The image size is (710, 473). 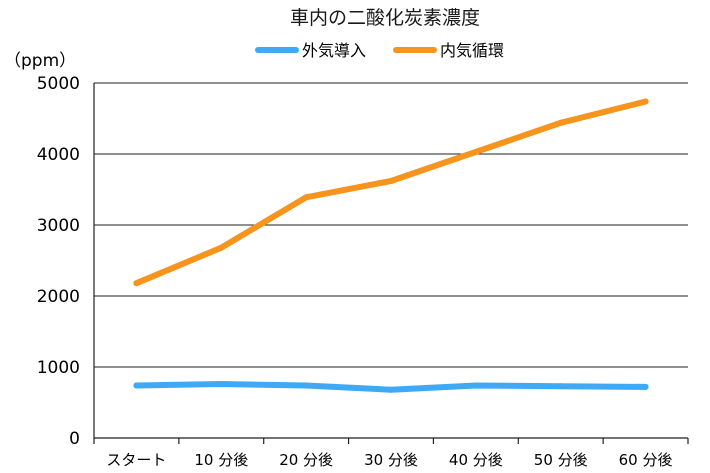 What do you see at coordinates (58, 226) in the screenshot?
I see `y-tick-label: 3000` at bounding box center [58, 226].